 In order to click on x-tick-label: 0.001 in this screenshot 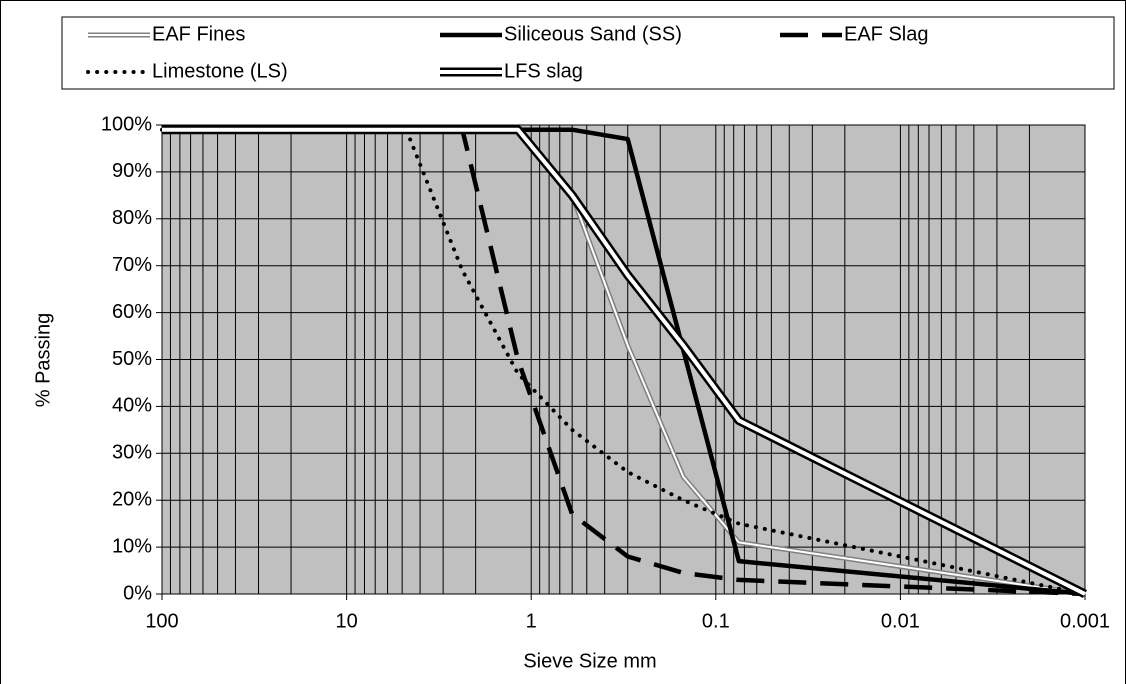, I will do `click(1085, 621)`.